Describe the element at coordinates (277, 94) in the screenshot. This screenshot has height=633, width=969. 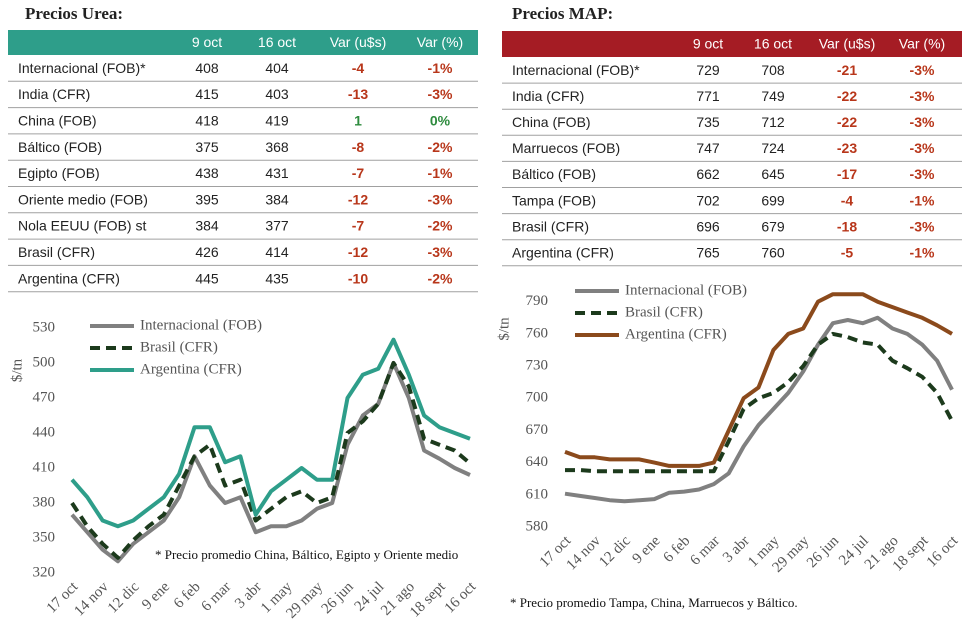
I see `cell: 403` at that location.